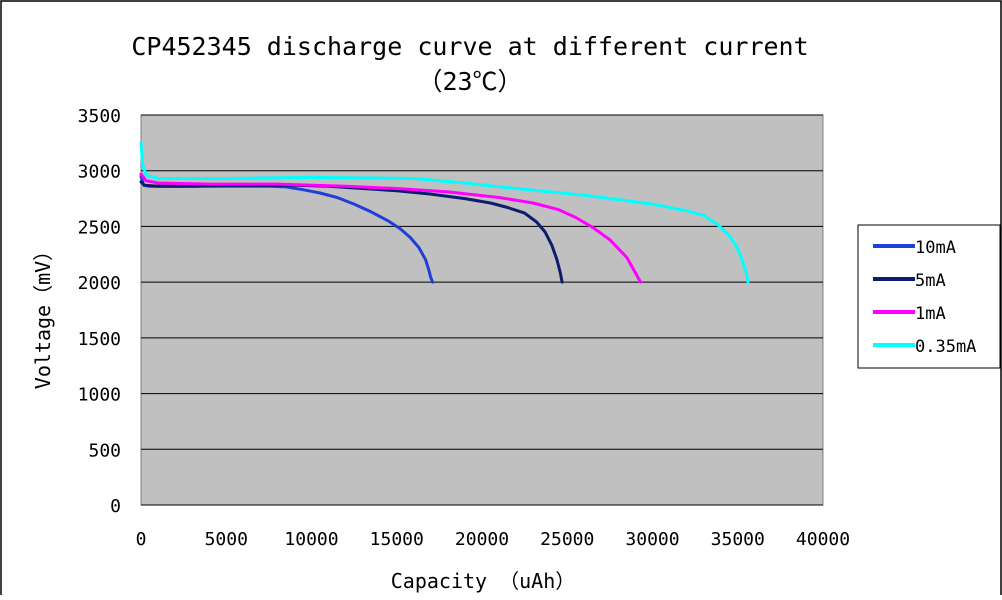 The height and width of the screenshot is (600, 1002). I want to click on x-tick-label-2: 10000, so click(311, 539).